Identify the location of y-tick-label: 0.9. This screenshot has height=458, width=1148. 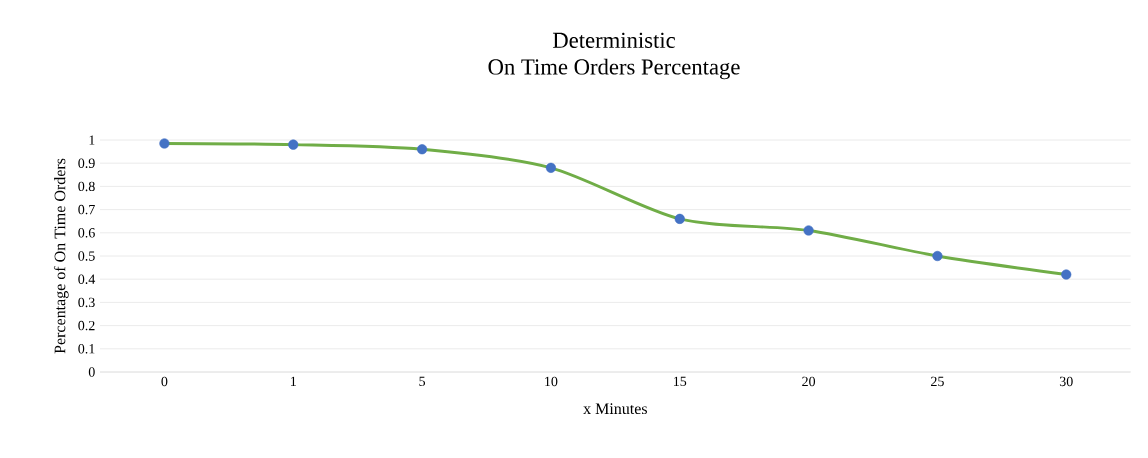
(86, 163).